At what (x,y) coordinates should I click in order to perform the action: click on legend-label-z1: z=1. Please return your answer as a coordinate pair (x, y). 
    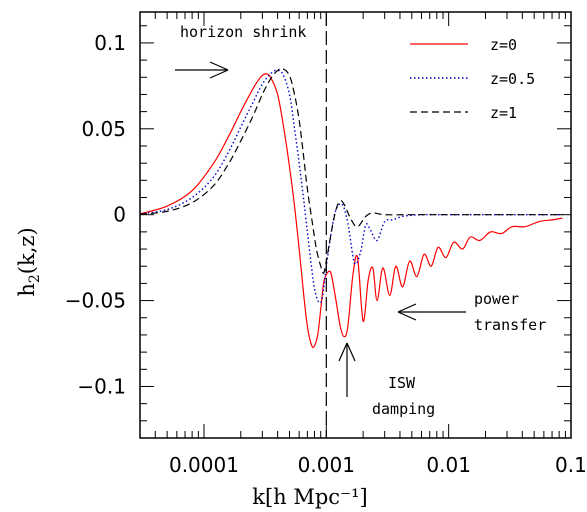
    Looking at the image, I should click on (503, 113).